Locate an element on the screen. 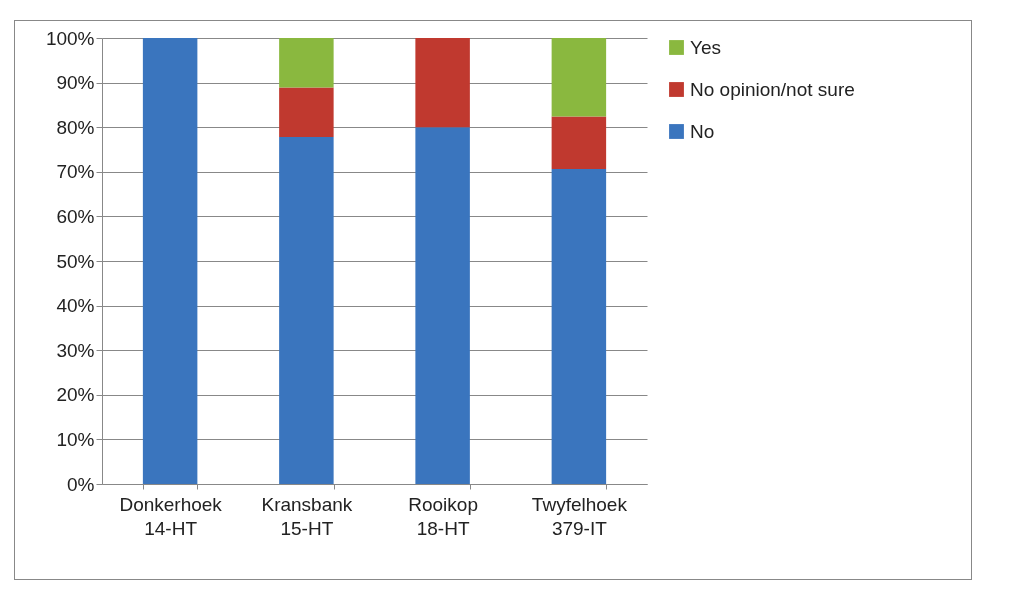  y-tick-label: 60% is located at coordinates (75, 216).